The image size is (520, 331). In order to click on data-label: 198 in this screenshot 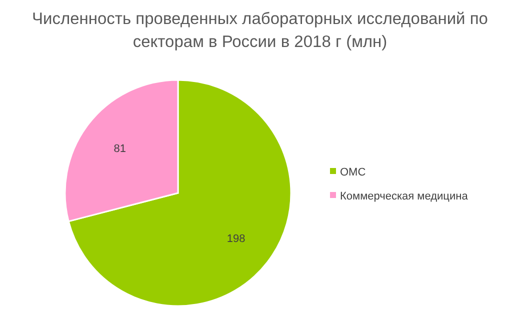, I will do `click(236, 238)`.